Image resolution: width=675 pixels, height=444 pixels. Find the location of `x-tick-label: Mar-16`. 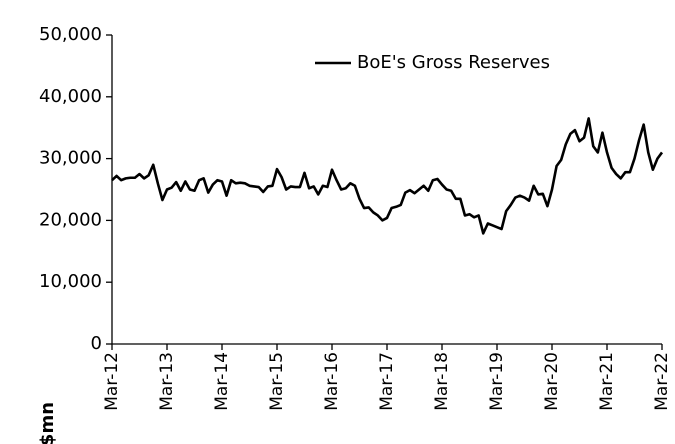

x-tick-label: Mar-16 is located at coordinates (332, 381).